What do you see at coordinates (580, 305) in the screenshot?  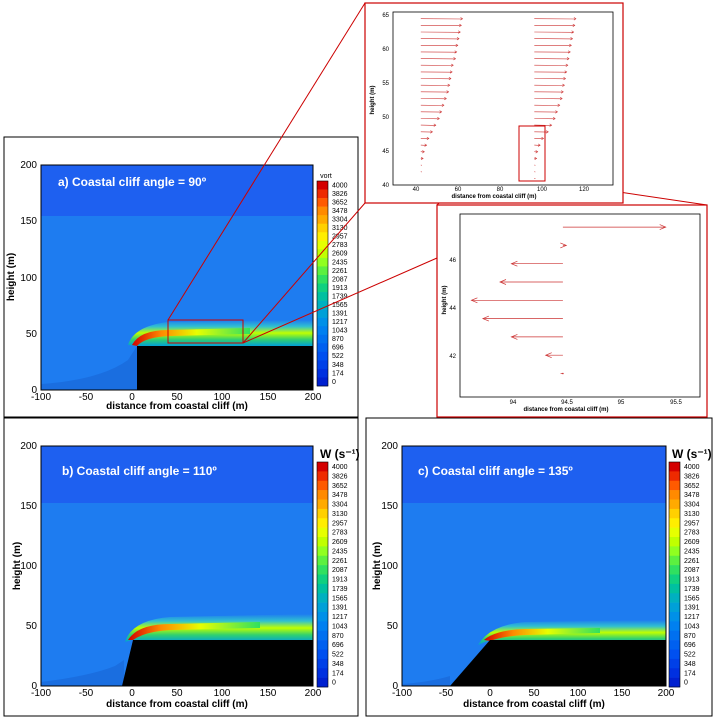 I see `inset-2-plot-frame` at bounding box center [580, 305].